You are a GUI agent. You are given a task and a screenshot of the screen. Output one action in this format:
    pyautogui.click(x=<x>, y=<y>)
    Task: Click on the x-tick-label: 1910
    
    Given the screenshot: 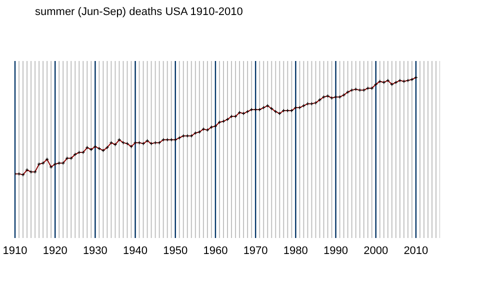 What is the action you would take?
    pyautogui.click(x=15, y=250)
    